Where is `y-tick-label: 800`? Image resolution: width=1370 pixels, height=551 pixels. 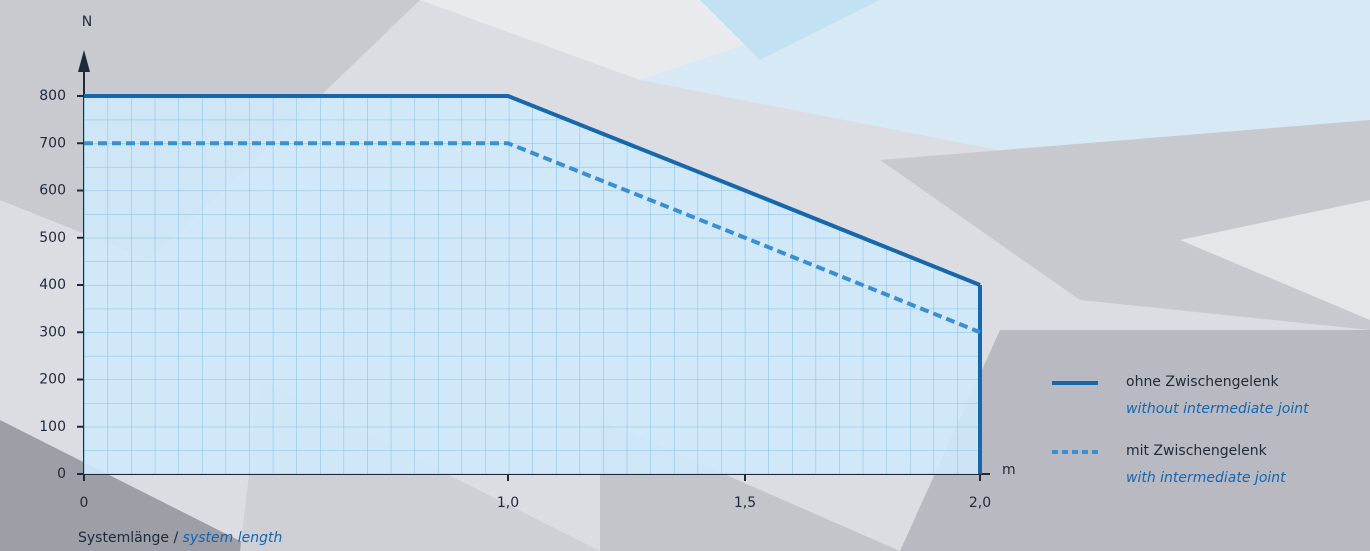 y-tick-label: 800 is located at coordinates (52, 96).